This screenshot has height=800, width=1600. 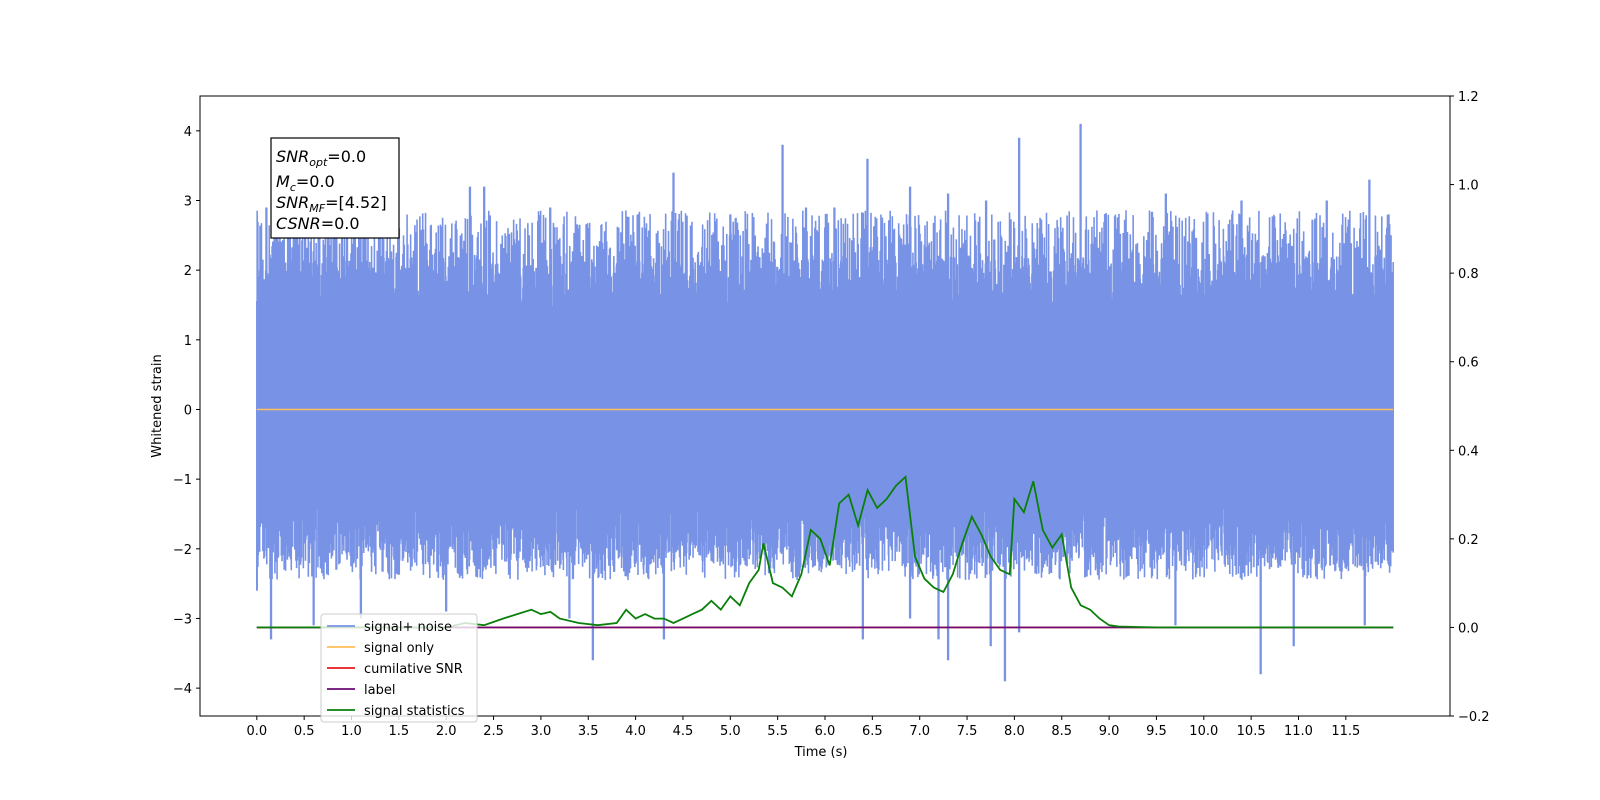 What do you see at coordinates (1203, 731) in the screenshot?
I see `x-tick-label: 10.0` at bounding box center [1203, 731].